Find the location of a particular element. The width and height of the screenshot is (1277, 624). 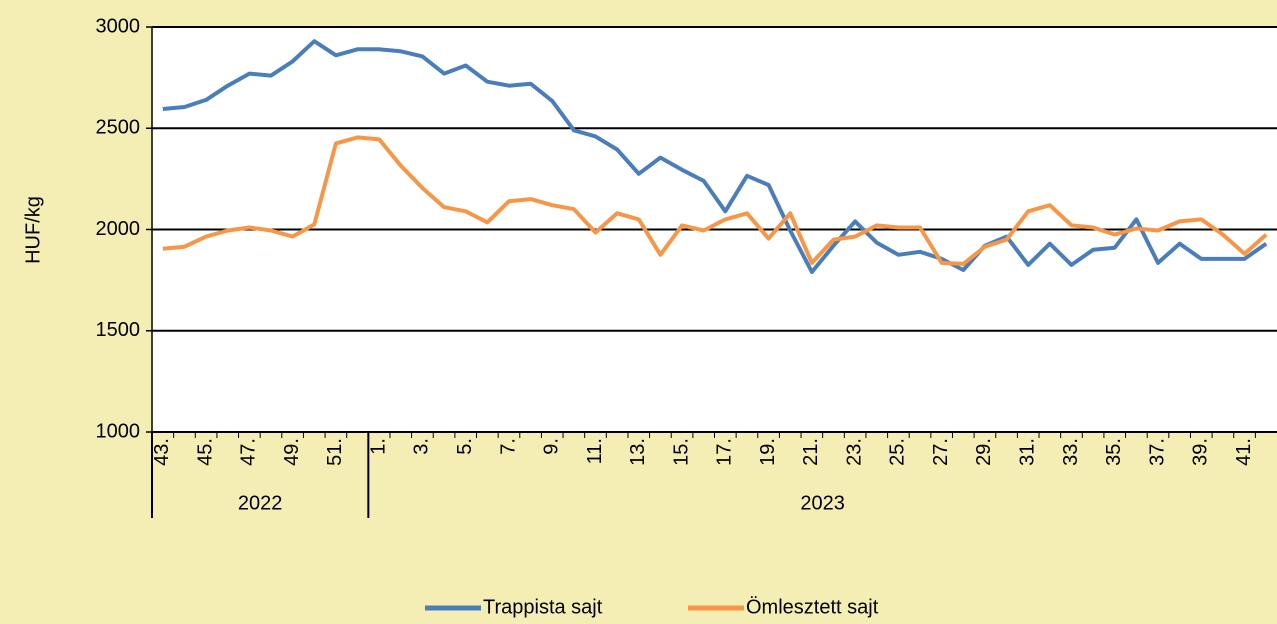

x-tick-label: 9. is located at coordinates (552, 446).